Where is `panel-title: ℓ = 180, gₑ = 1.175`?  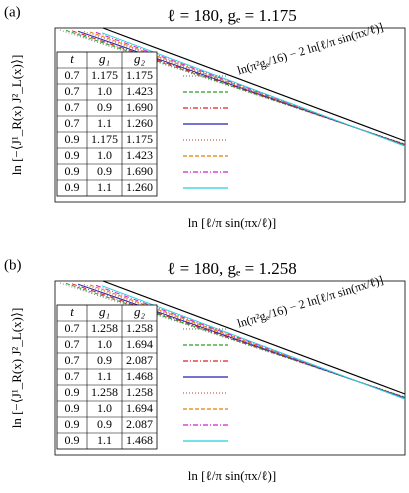 panel-title: ℓ = 180, gₑ = 1.175 is located at coordinates (231, 15).